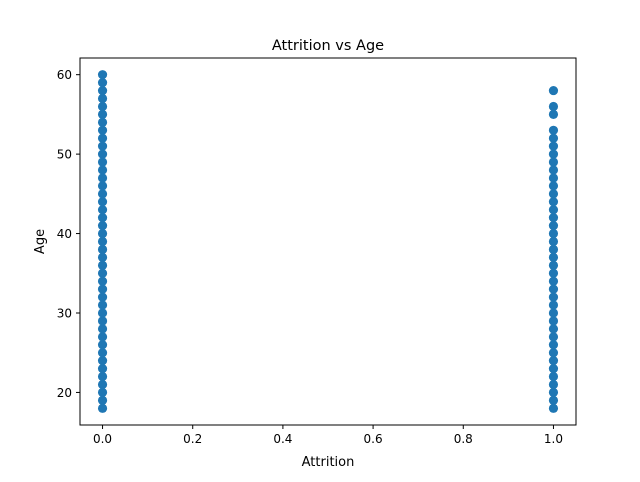  I want to click on y-tick-label: 40, so click(64, 234).